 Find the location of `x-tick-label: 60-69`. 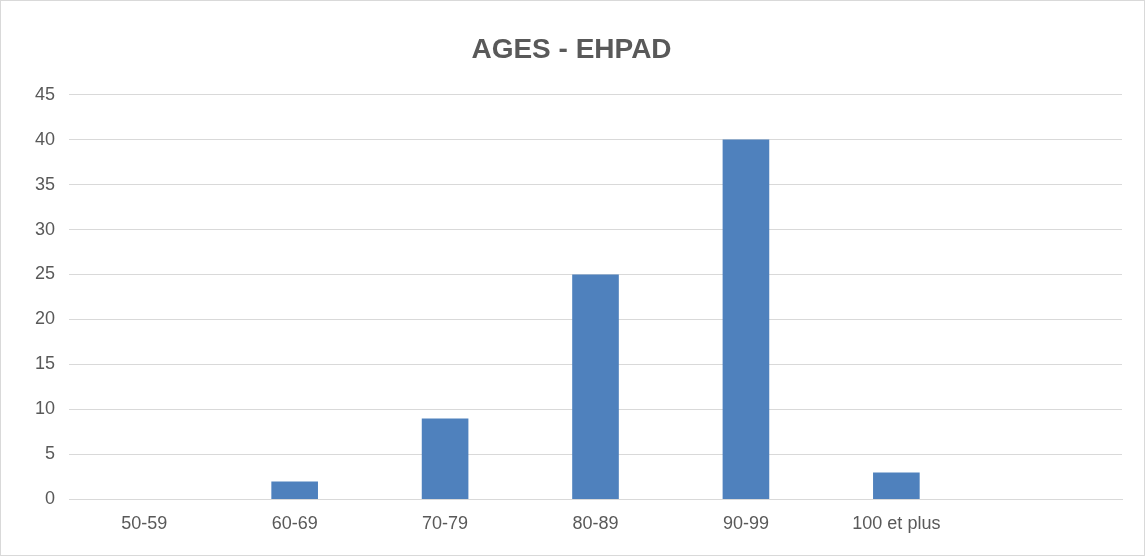

x-tick-label: 60-69 is located at coordinates (294, 523).